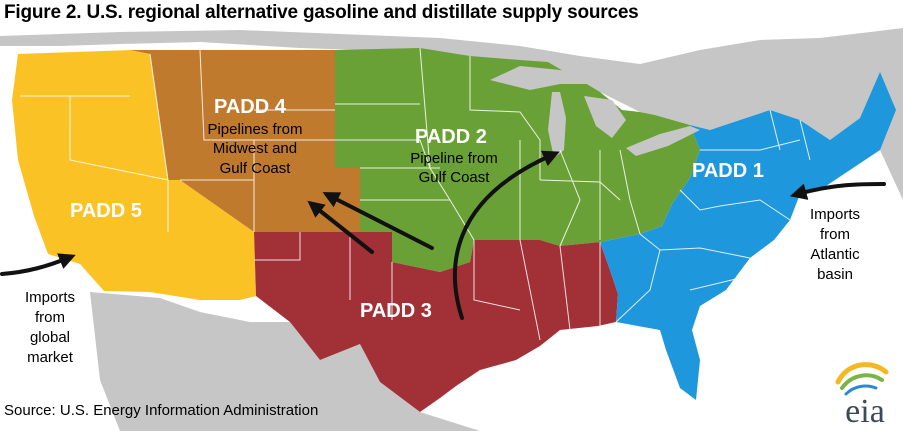 The image size is (903, 431). I want to click on padd4-label: PADD 4, so click(250, 107).